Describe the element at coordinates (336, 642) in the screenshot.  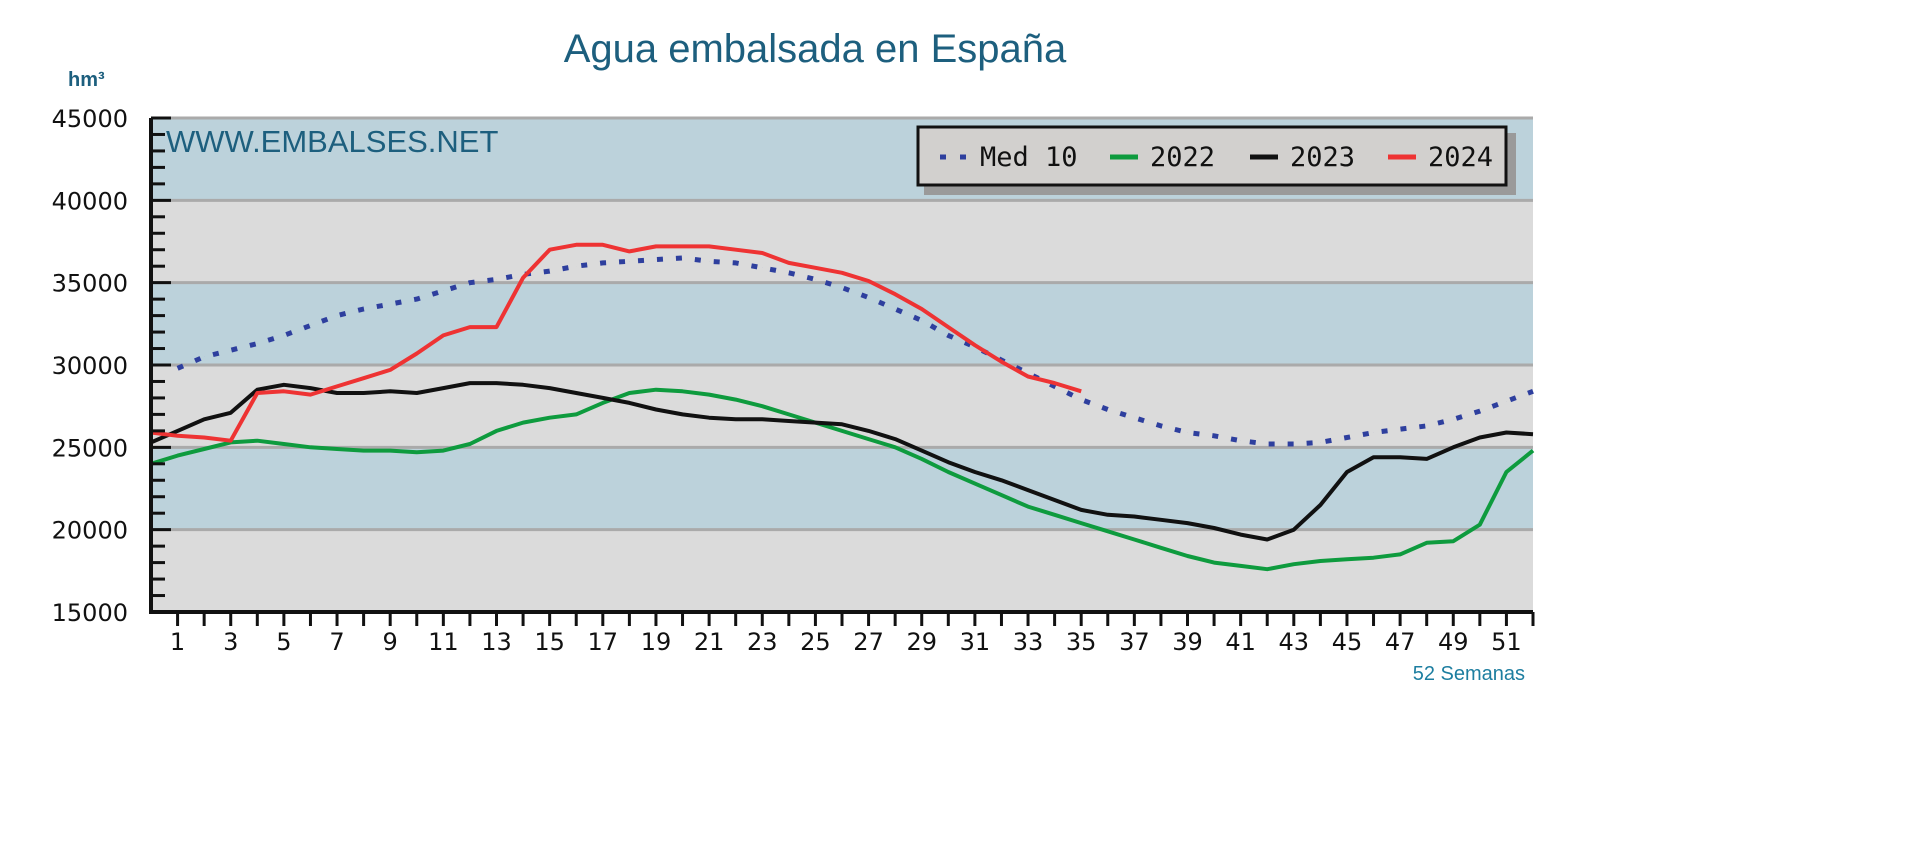
I see `x-tick-label: 7` at that location.